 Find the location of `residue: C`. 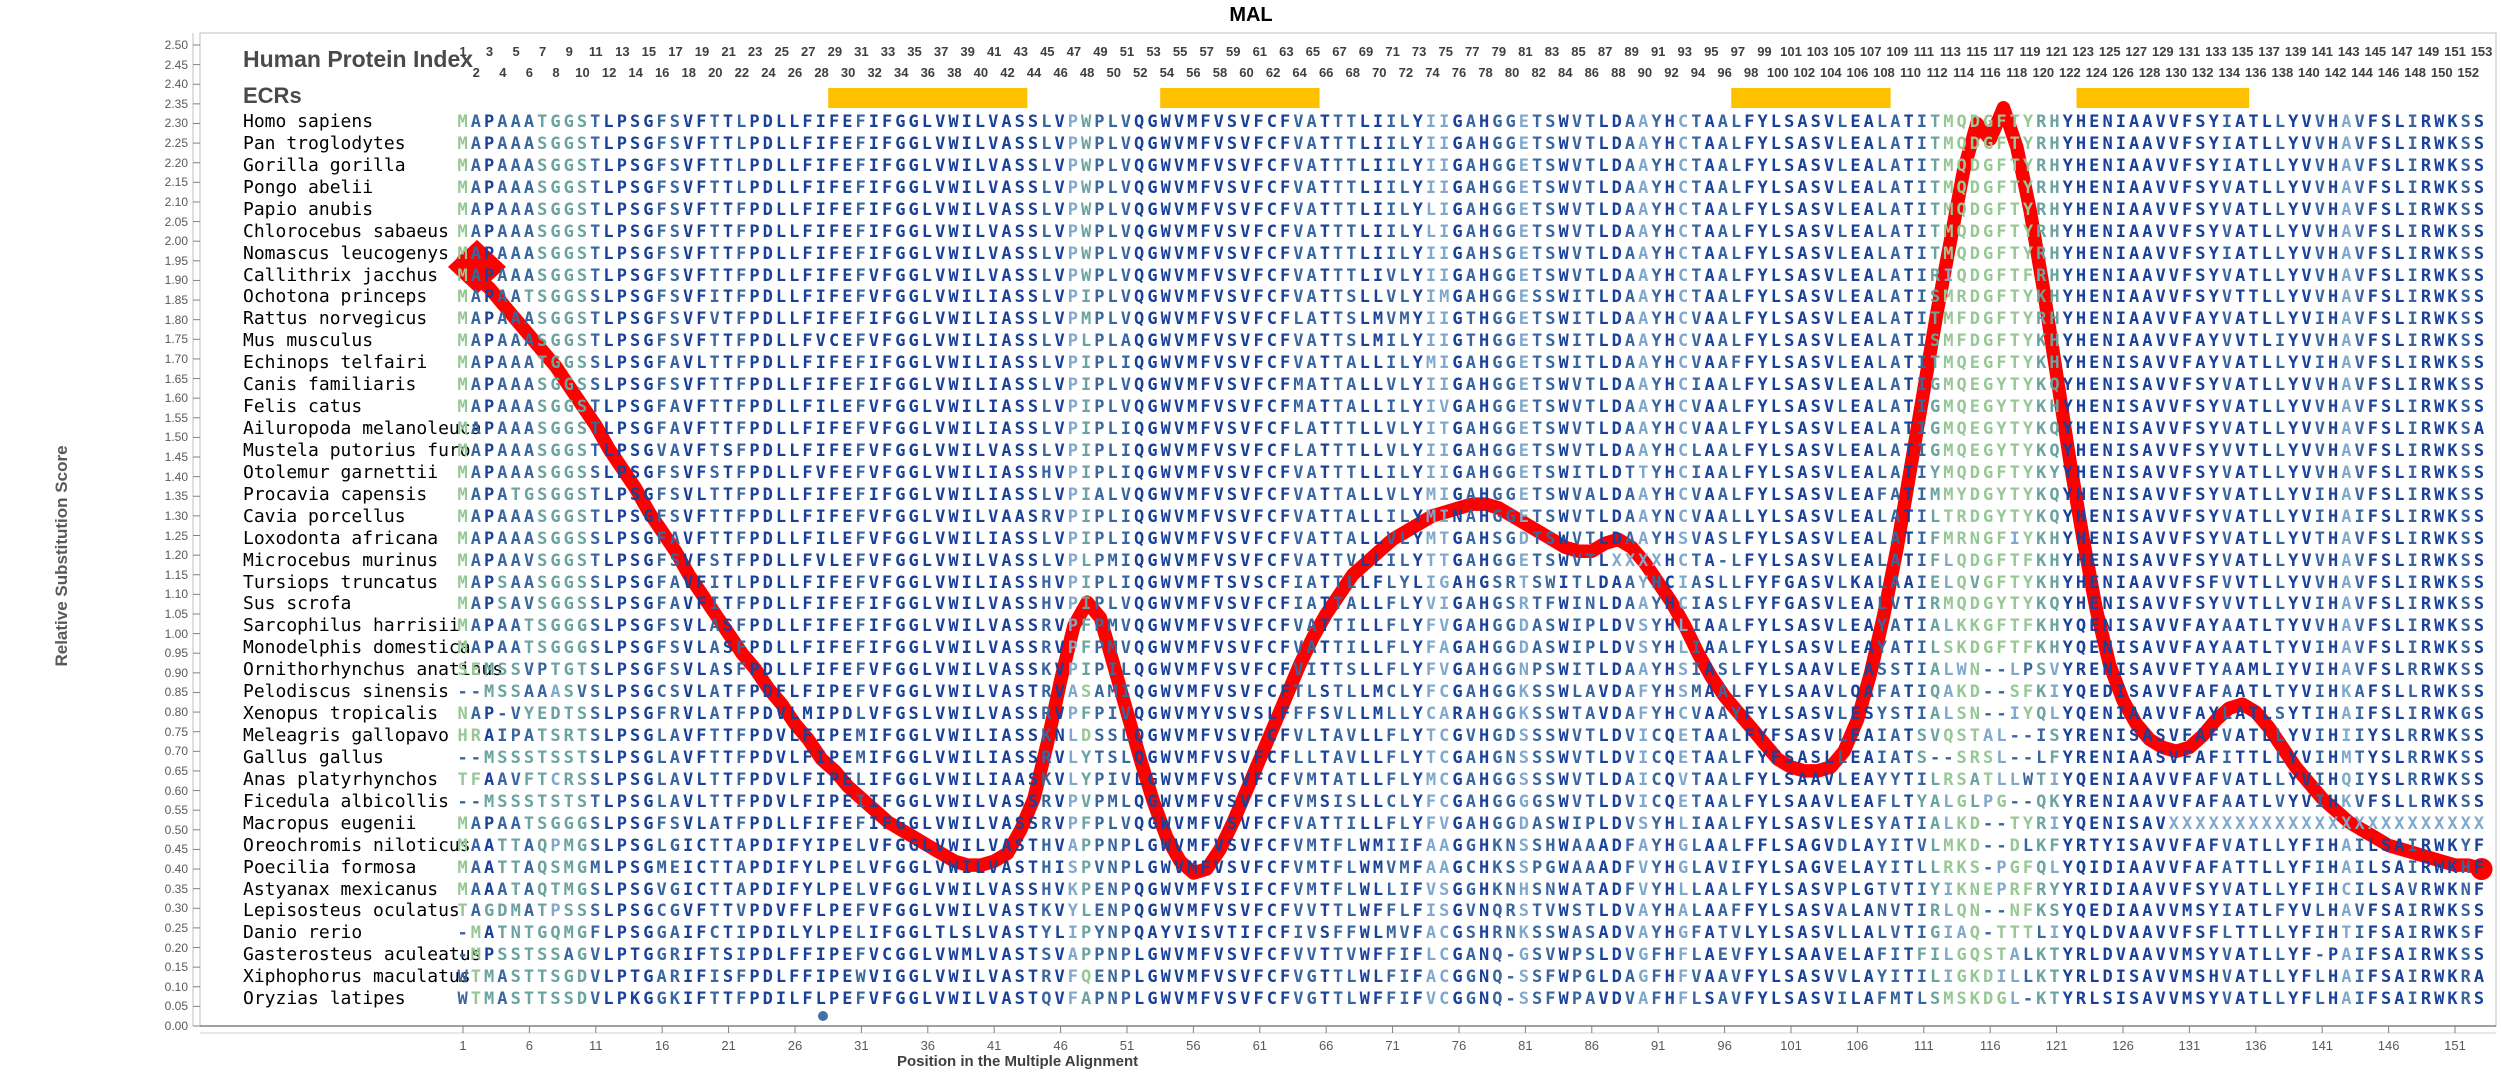

residue: C is located at coordinates (1683, 714).